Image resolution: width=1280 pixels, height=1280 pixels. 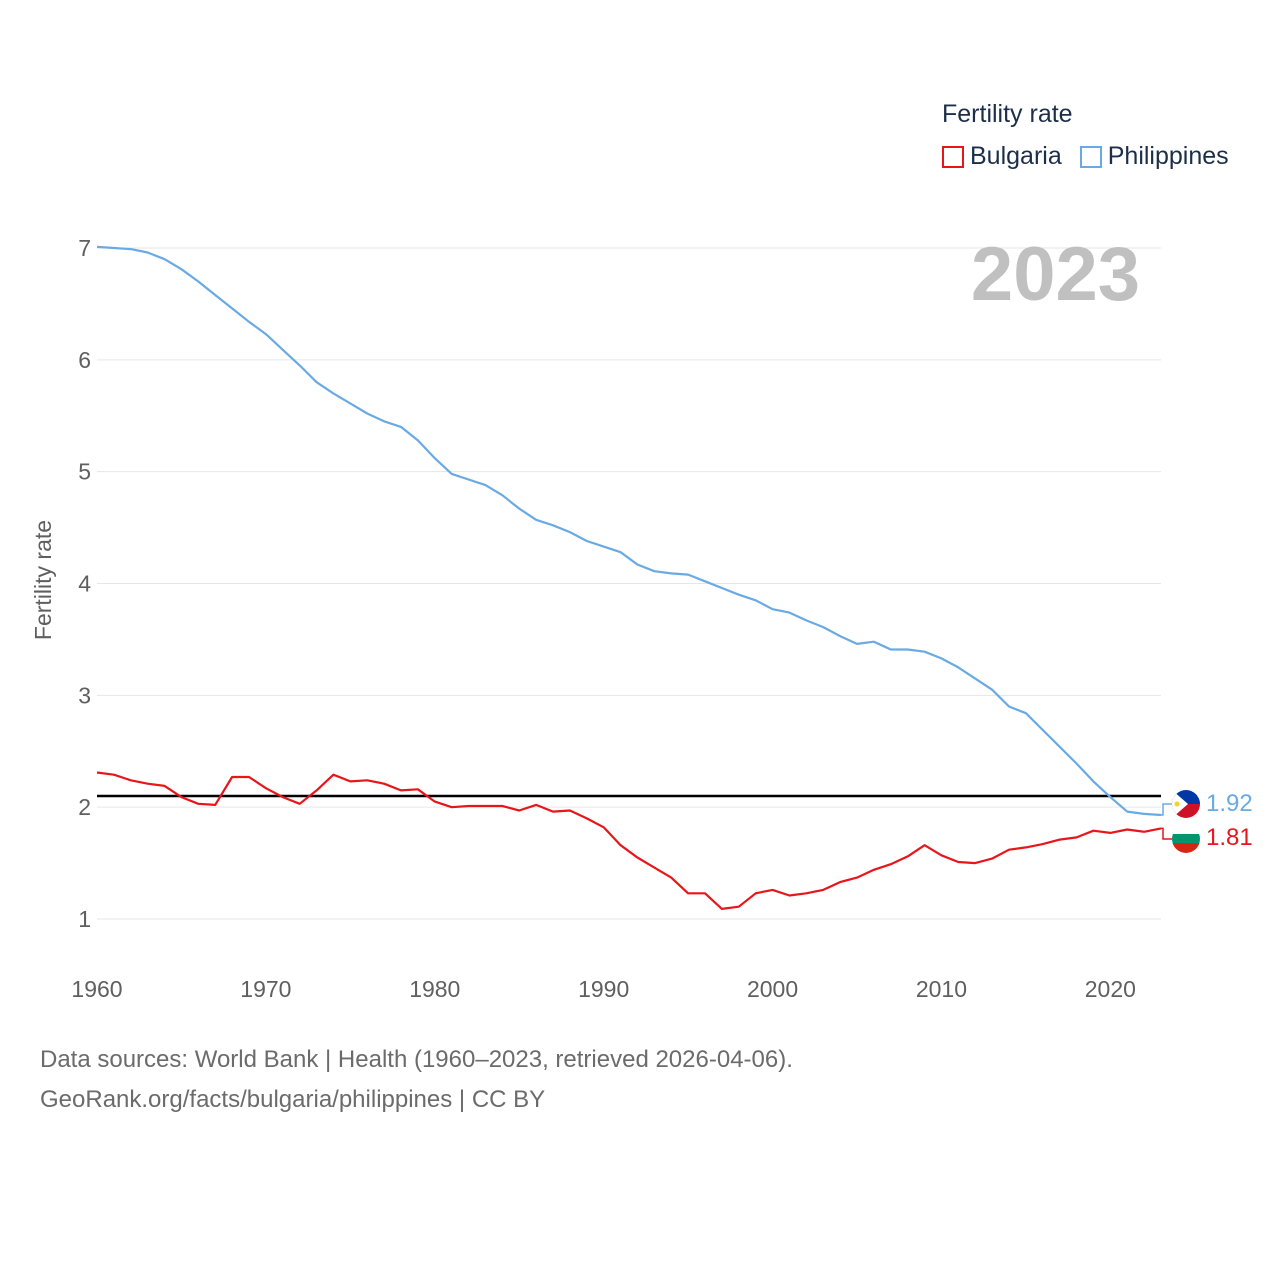 I want to click on x-axis-ticks: 1960 1970 1980 1990 2000 2010 2020, so click(x=603, y=989).